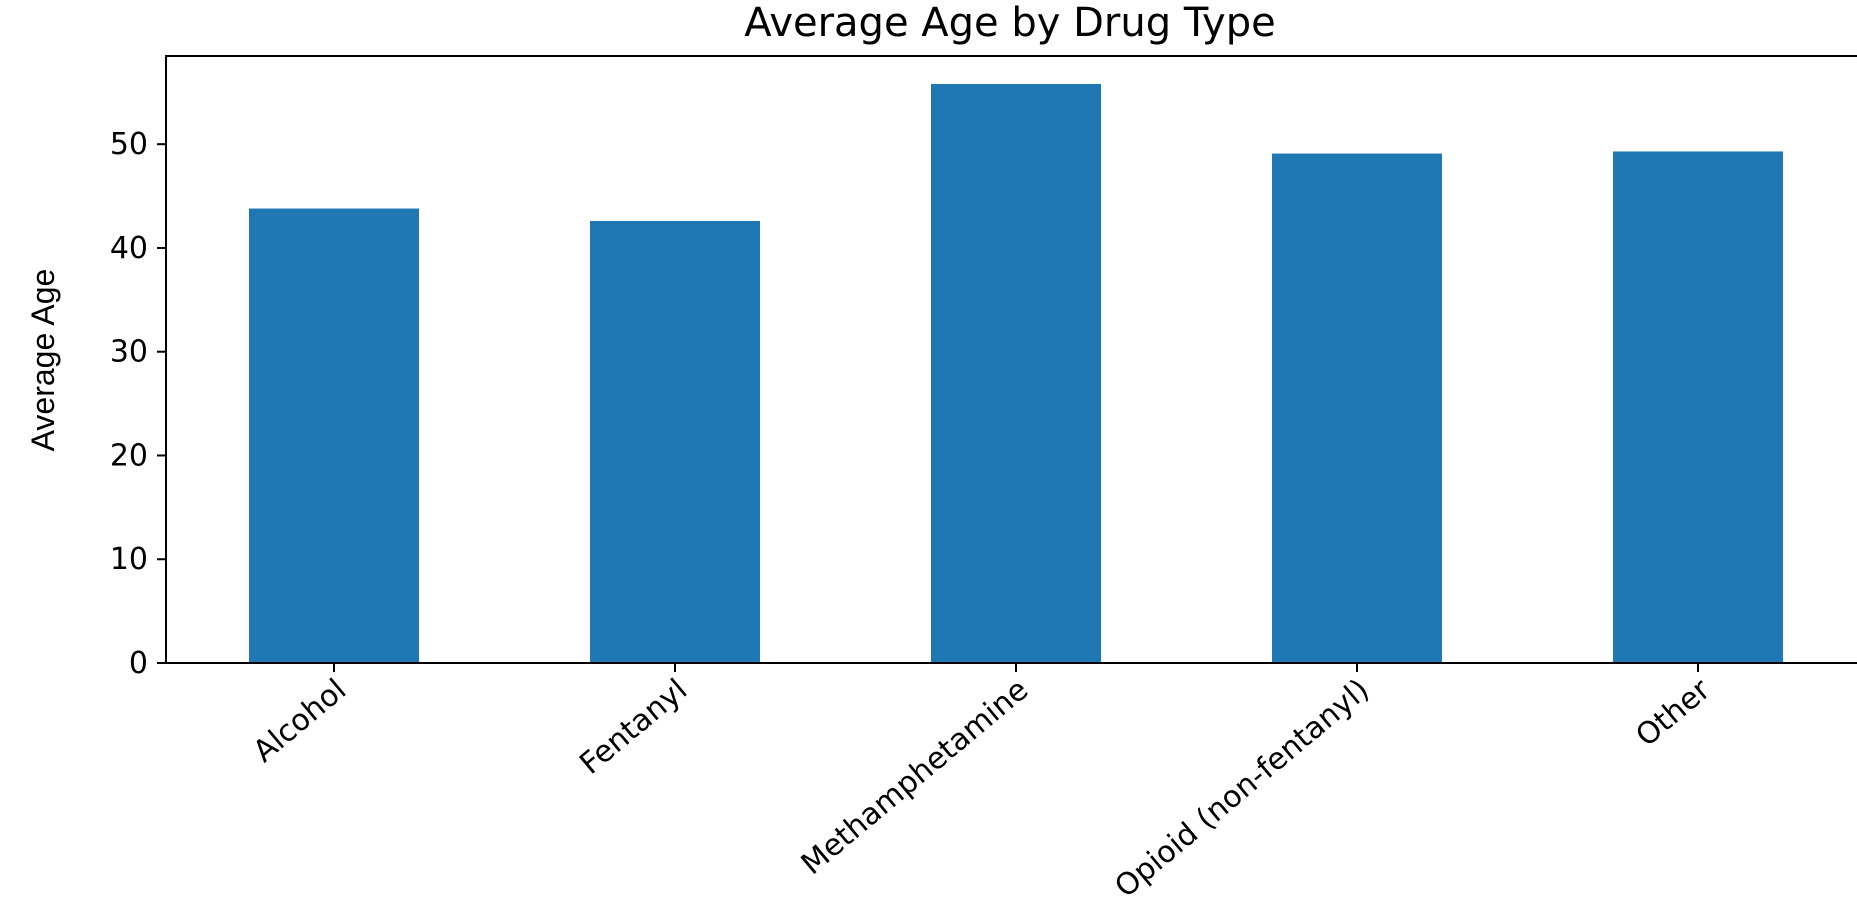  What do you see at coordinates (633, 726) in the screenshot?
I see `x-tick-label: Fentanyl` at bounding box center [633, 726].